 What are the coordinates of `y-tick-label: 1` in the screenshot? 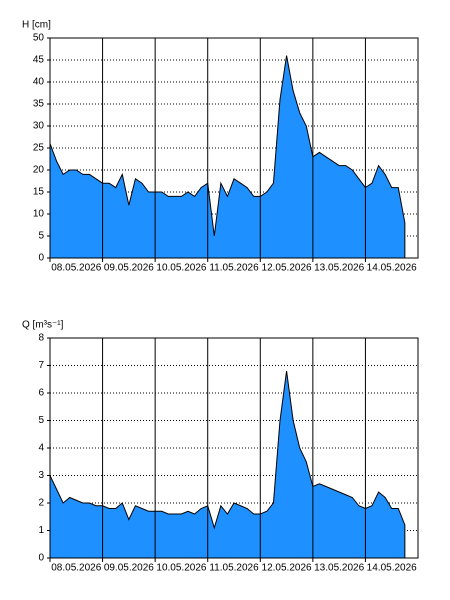 It's located at (41, 530).